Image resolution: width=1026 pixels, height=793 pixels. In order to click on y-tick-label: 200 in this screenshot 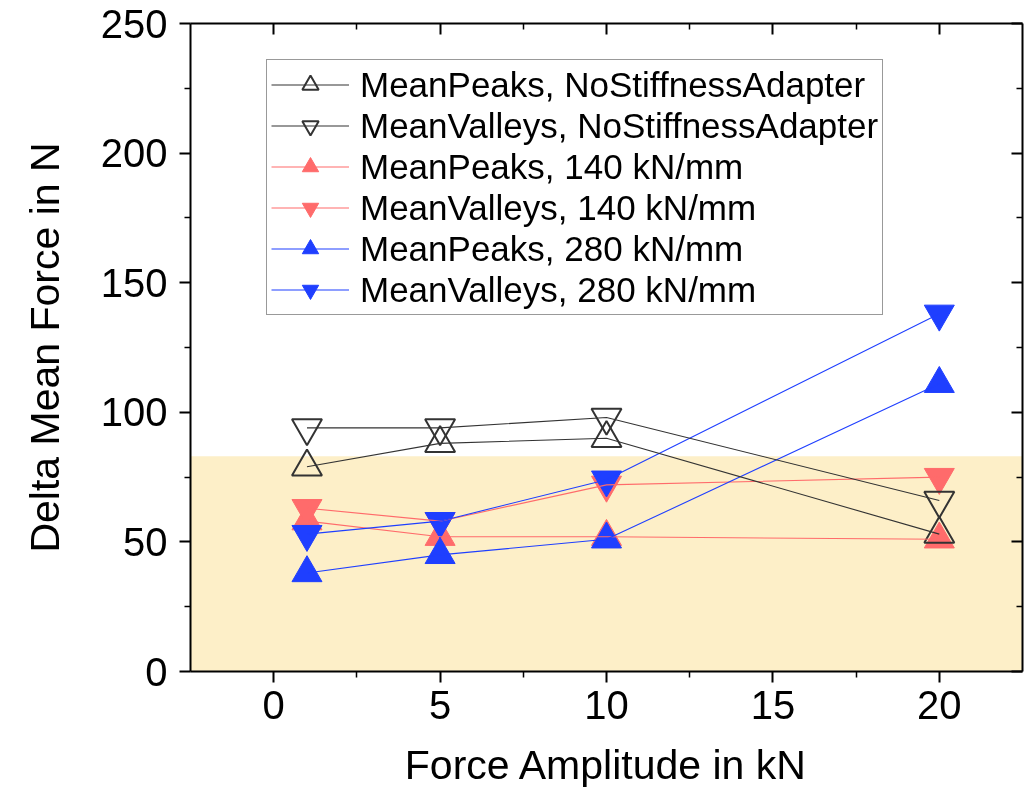, I will do `click(134, 153)`.